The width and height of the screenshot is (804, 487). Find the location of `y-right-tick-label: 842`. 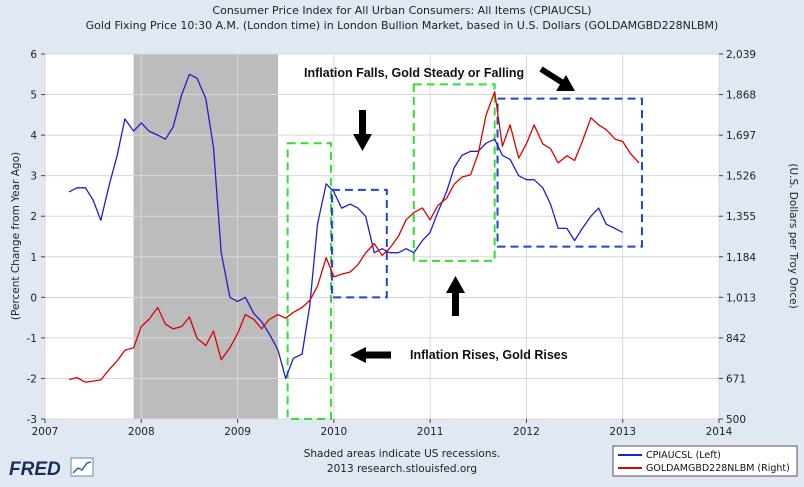

y-right-tick-label: 842 is located at coordinates (736, 339).